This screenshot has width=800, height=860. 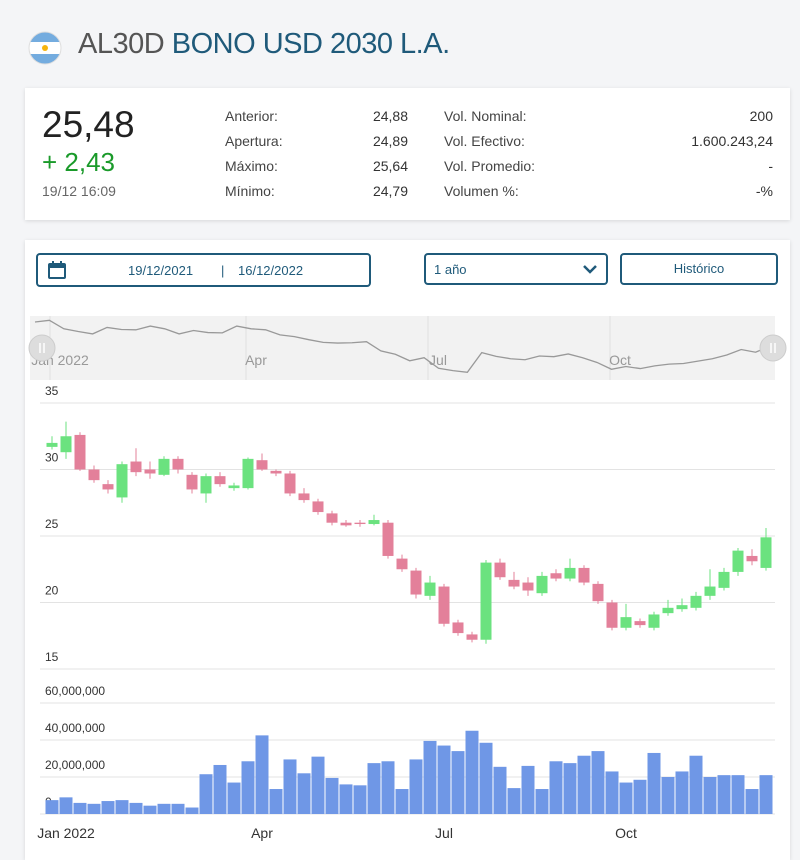 What do you see at coordinates (52, 591) in the screenshot?
I see `y-tick-label: 20` at bounding box center [52, 591].